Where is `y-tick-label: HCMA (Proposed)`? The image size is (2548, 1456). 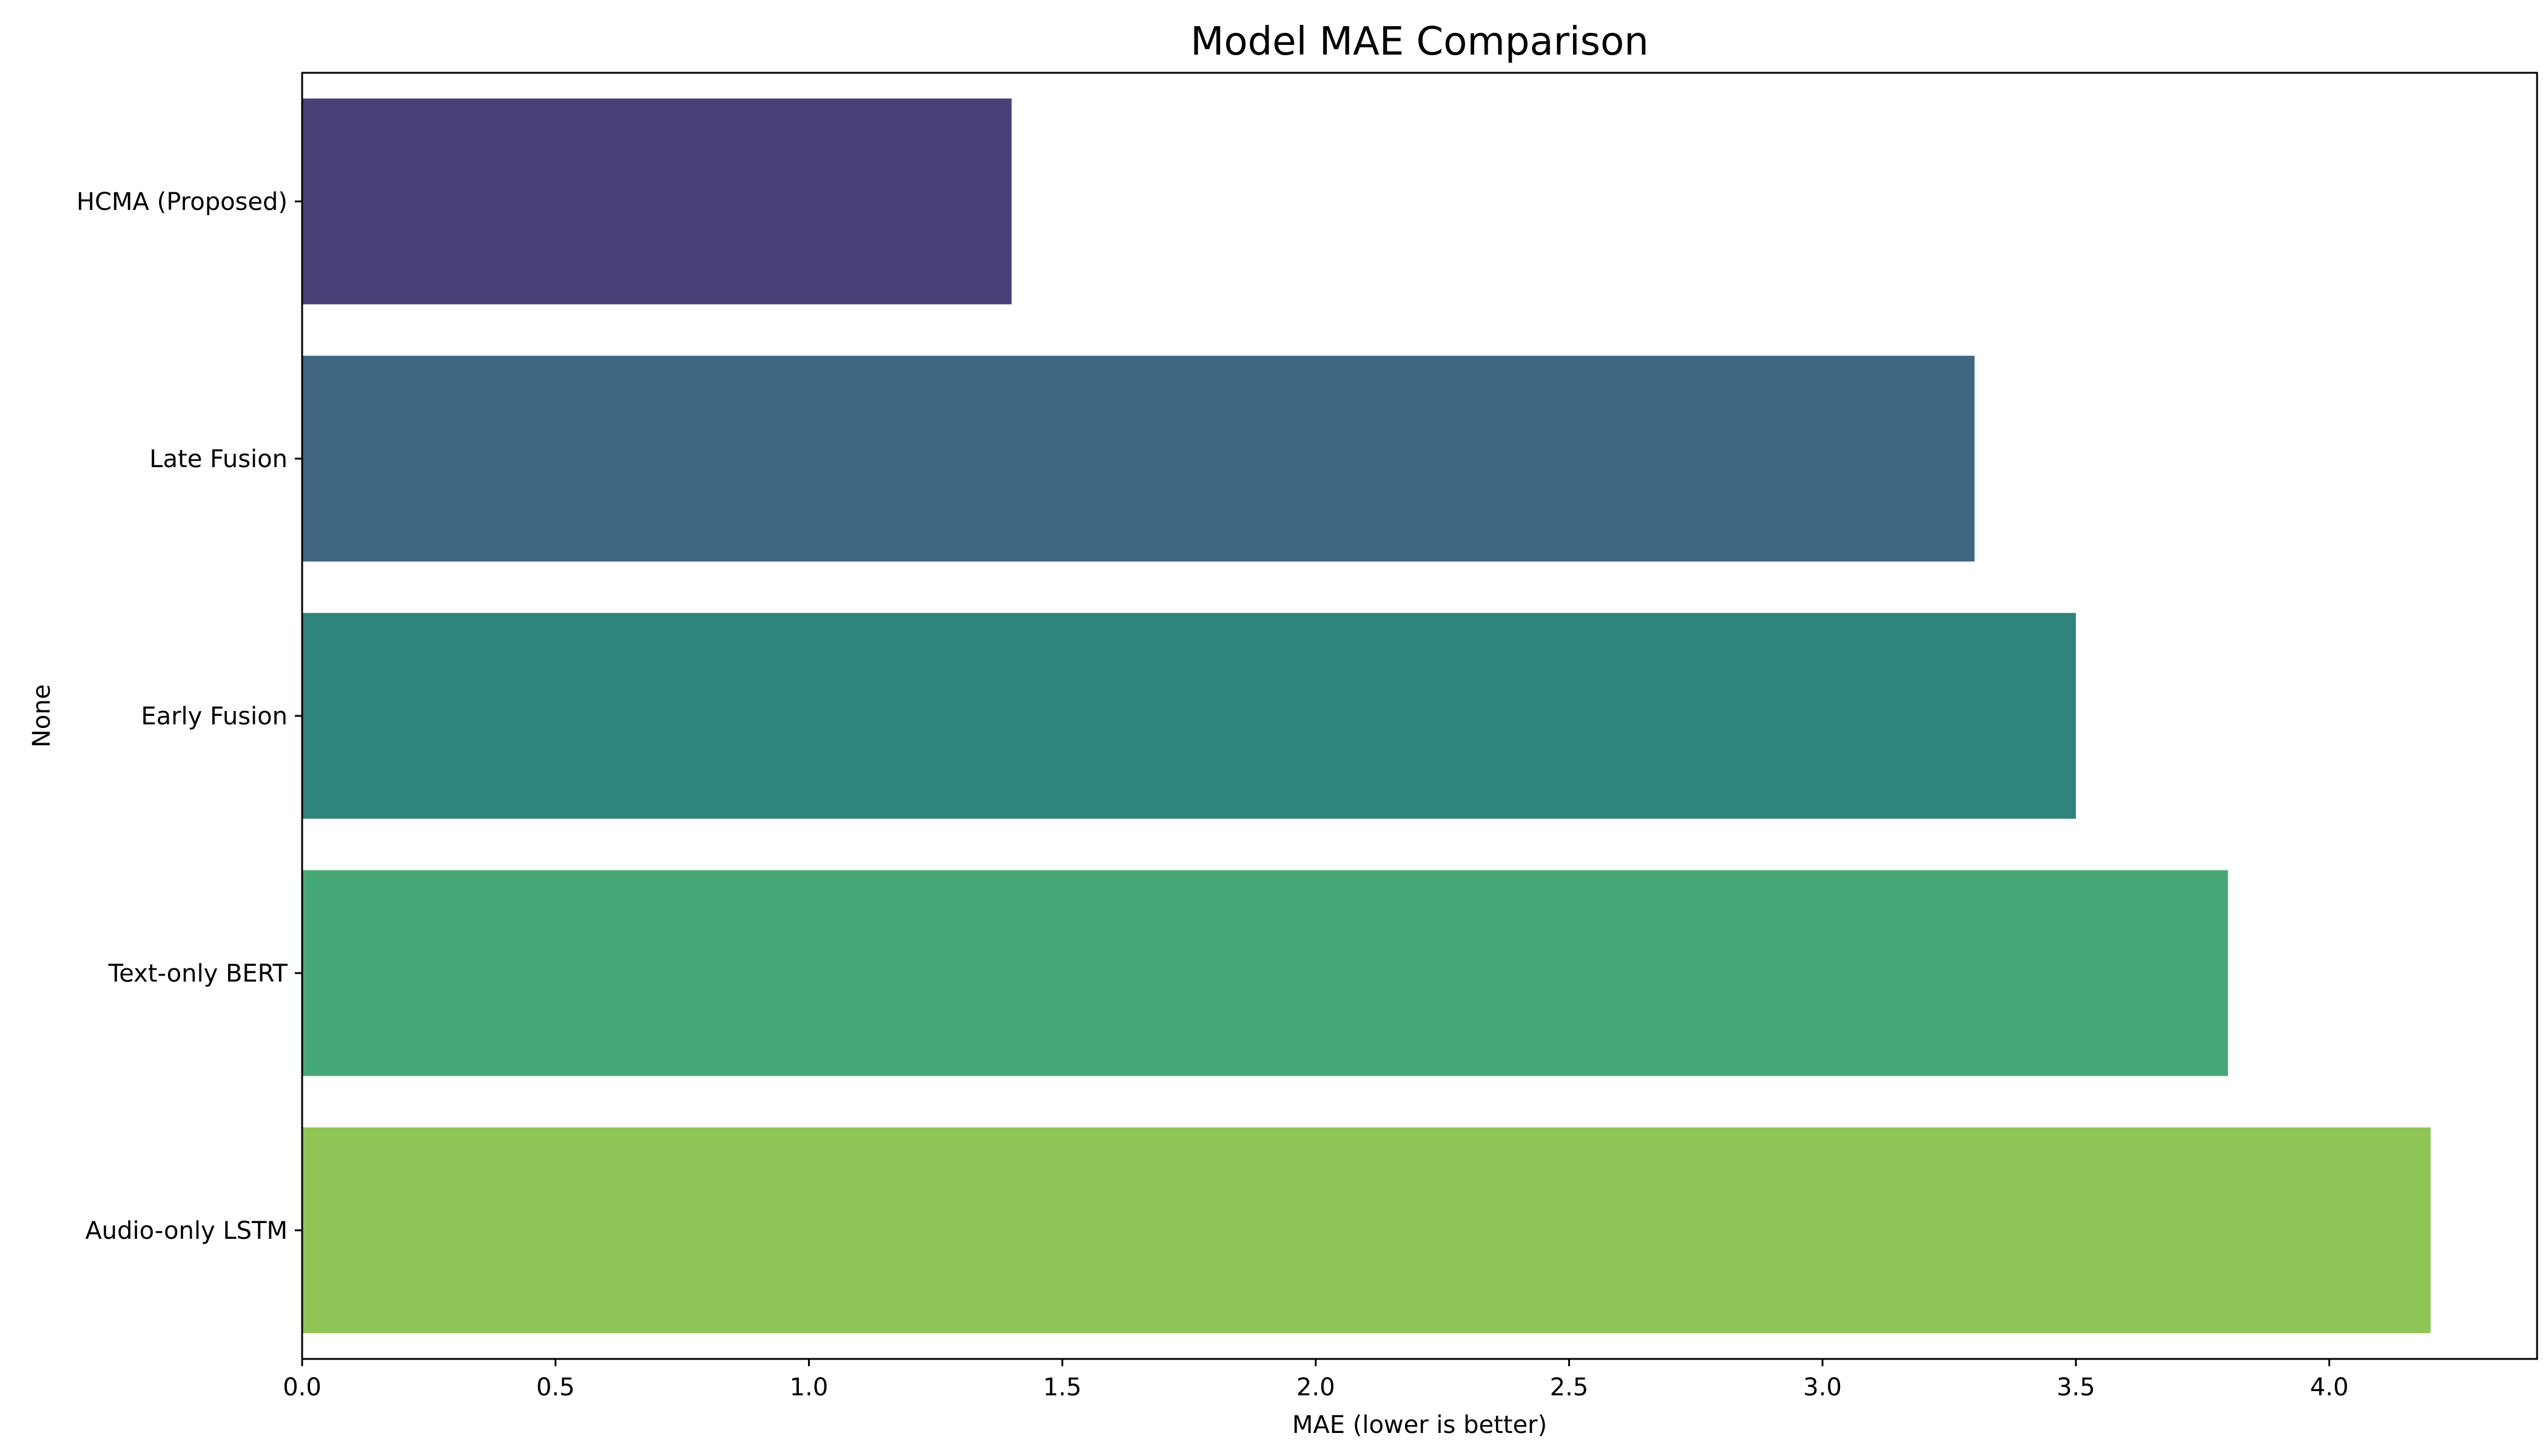 y-tick-label: HCMA (Proposed) is located at coordinates (182, 202).